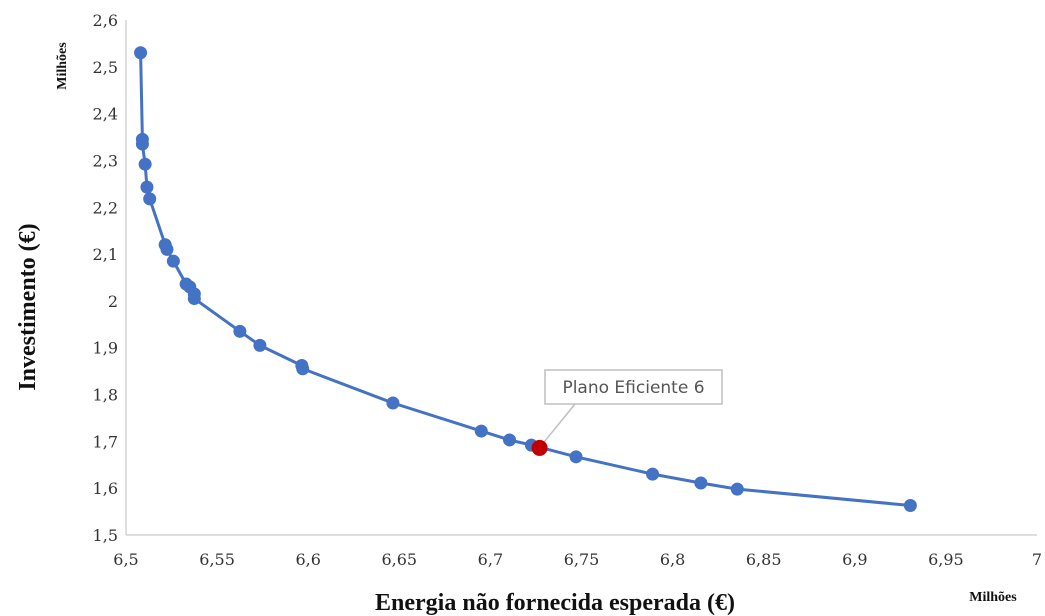 The image size is (1045, 616). I want to click on y-tick-label: 1,8, so click(105, 395).